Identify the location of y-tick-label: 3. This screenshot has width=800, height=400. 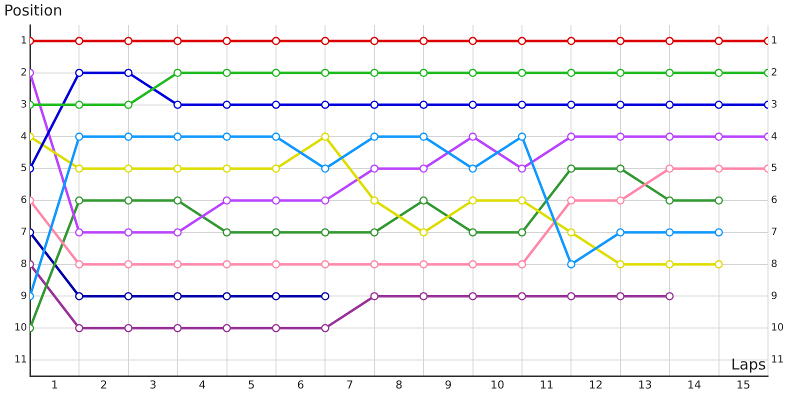
(23, 104).